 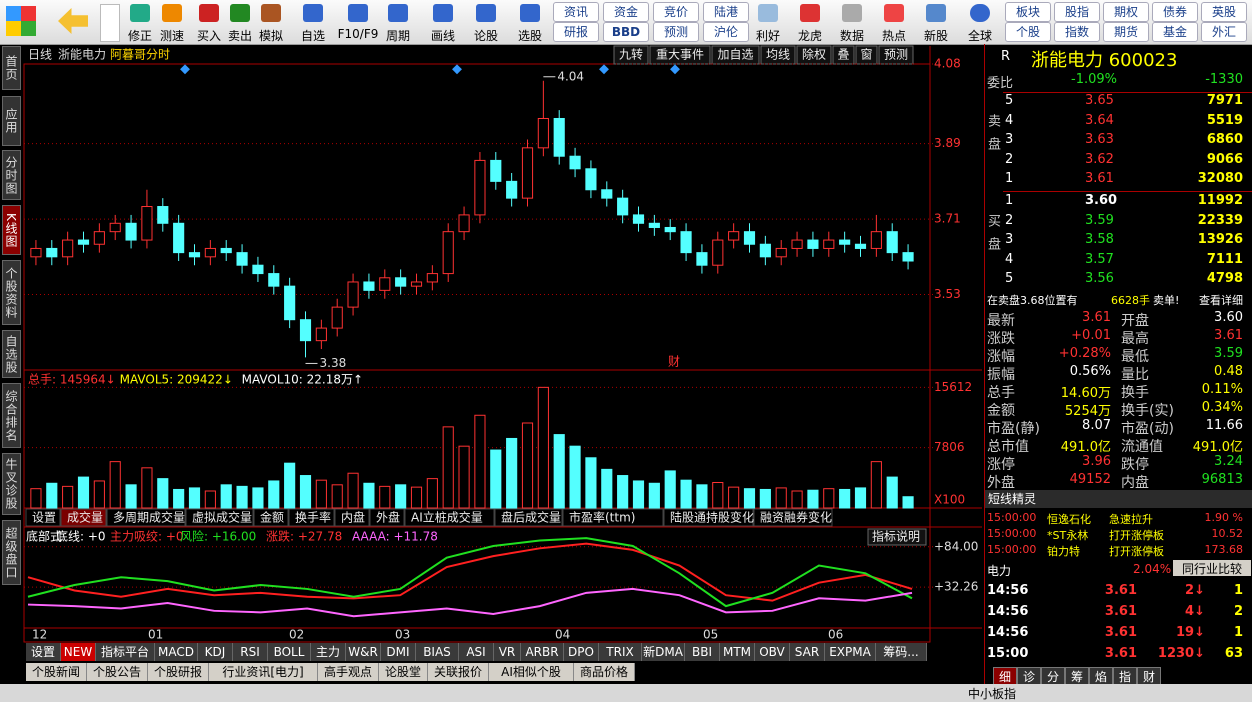 What do you see at coordinates (11, 415) in the screenshot?
I see `side-tab: 综合排名` at bounding box center [11, 415].